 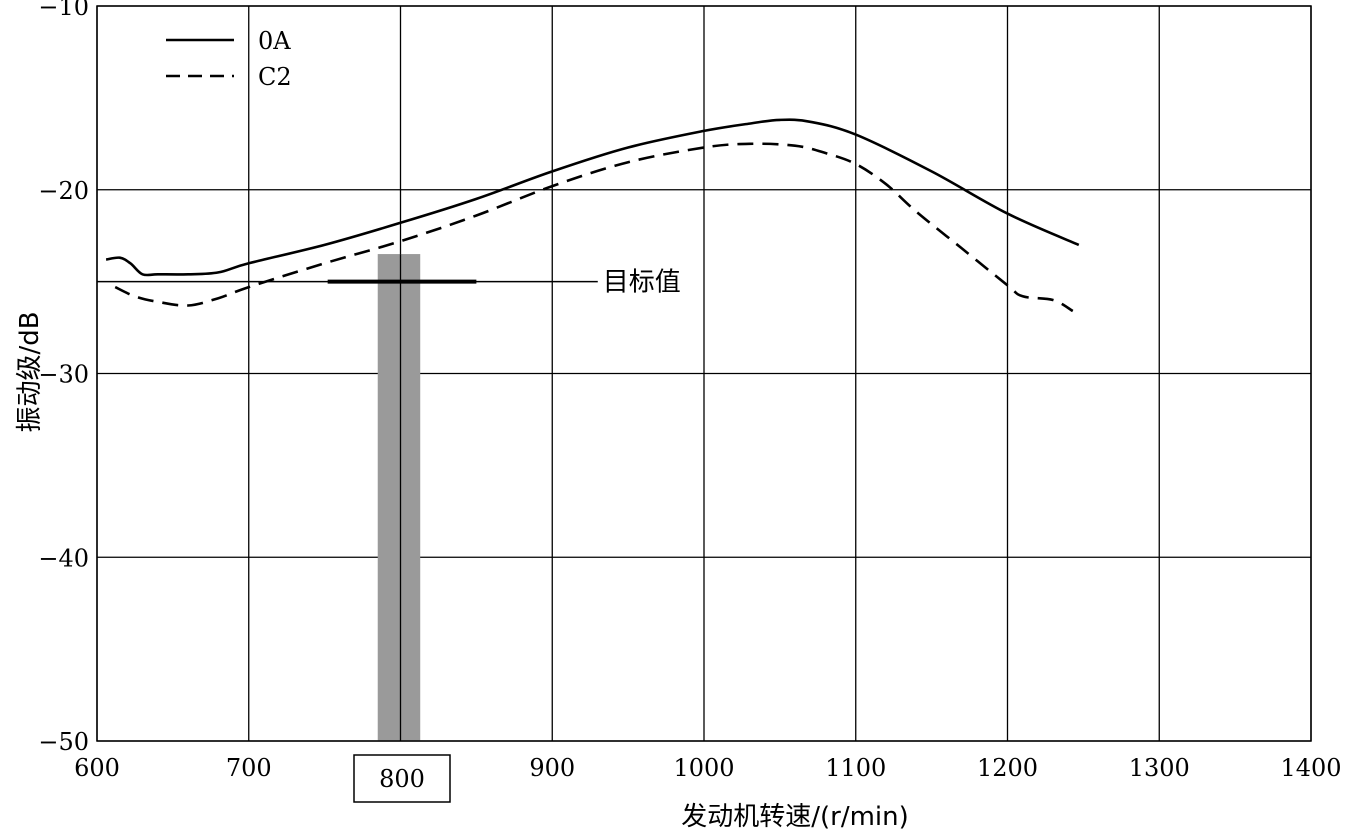 I want to click on highlight-band, so click(x=399, y=497).